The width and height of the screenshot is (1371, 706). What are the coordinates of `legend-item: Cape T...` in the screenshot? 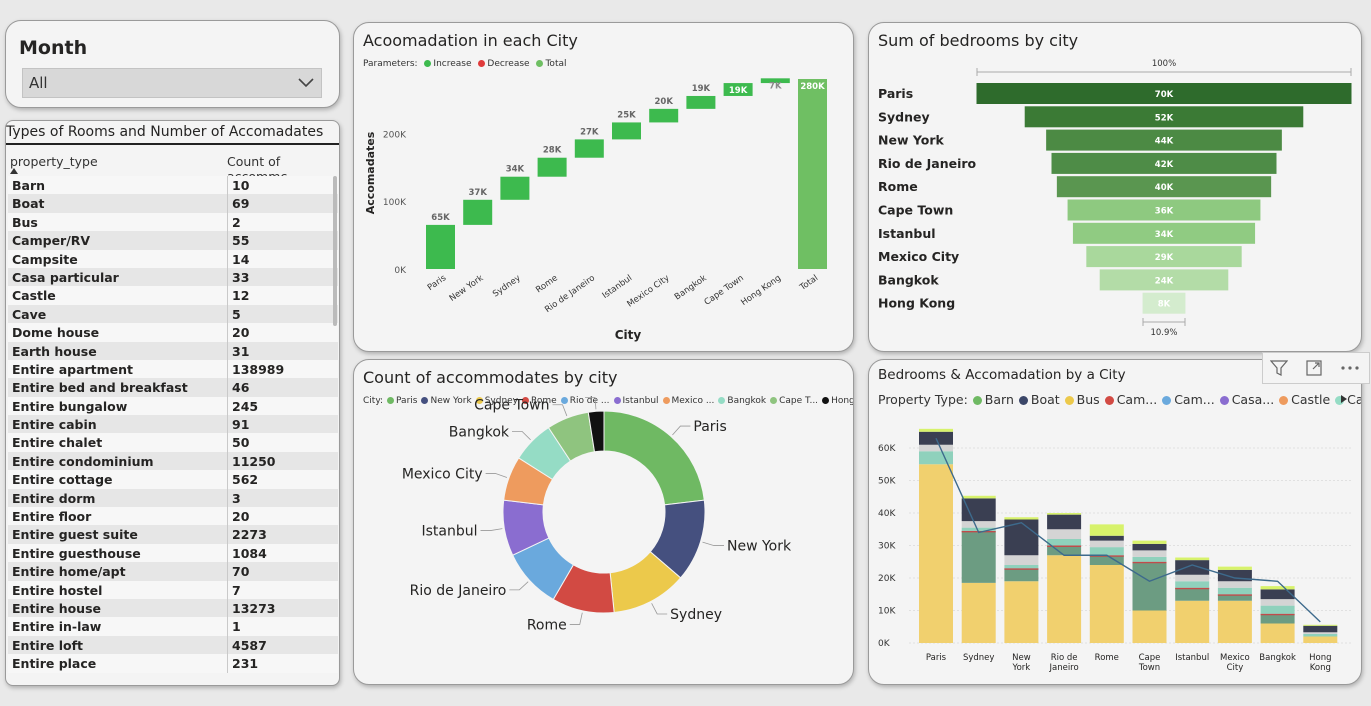 It's located at (799, 401).